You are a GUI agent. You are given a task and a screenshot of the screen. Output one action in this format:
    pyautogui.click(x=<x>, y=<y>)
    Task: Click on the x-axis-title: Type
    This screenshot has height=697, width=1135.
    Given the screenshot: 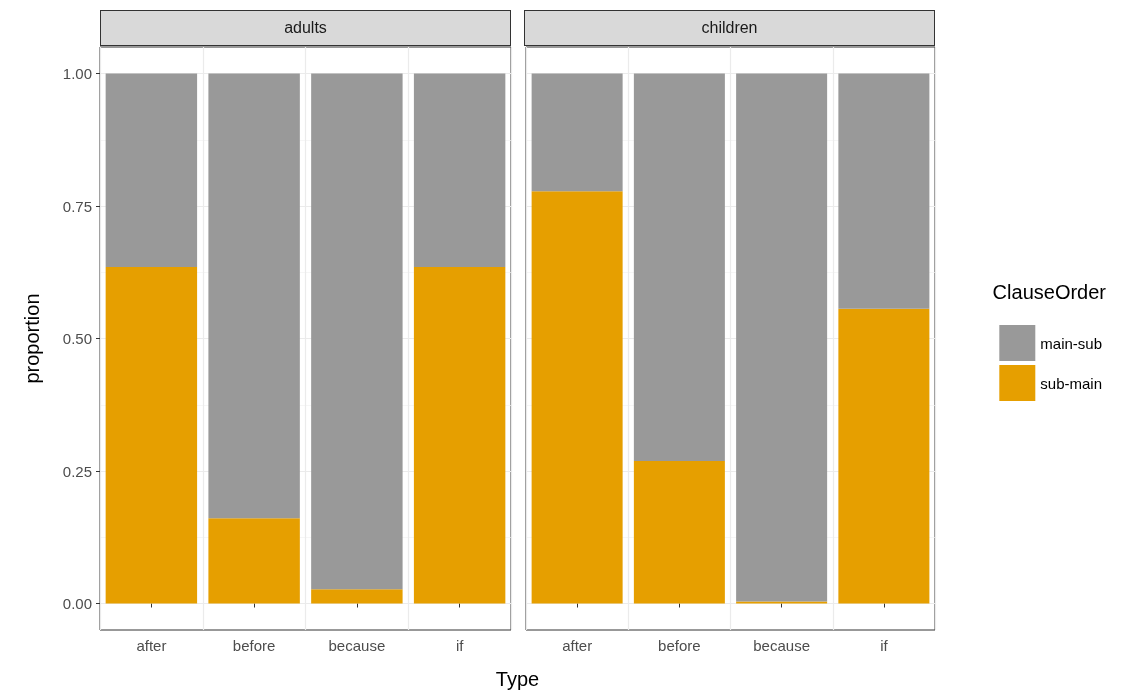 What is the action you would take?
    pyautogui.click(x=517, y=679)
    